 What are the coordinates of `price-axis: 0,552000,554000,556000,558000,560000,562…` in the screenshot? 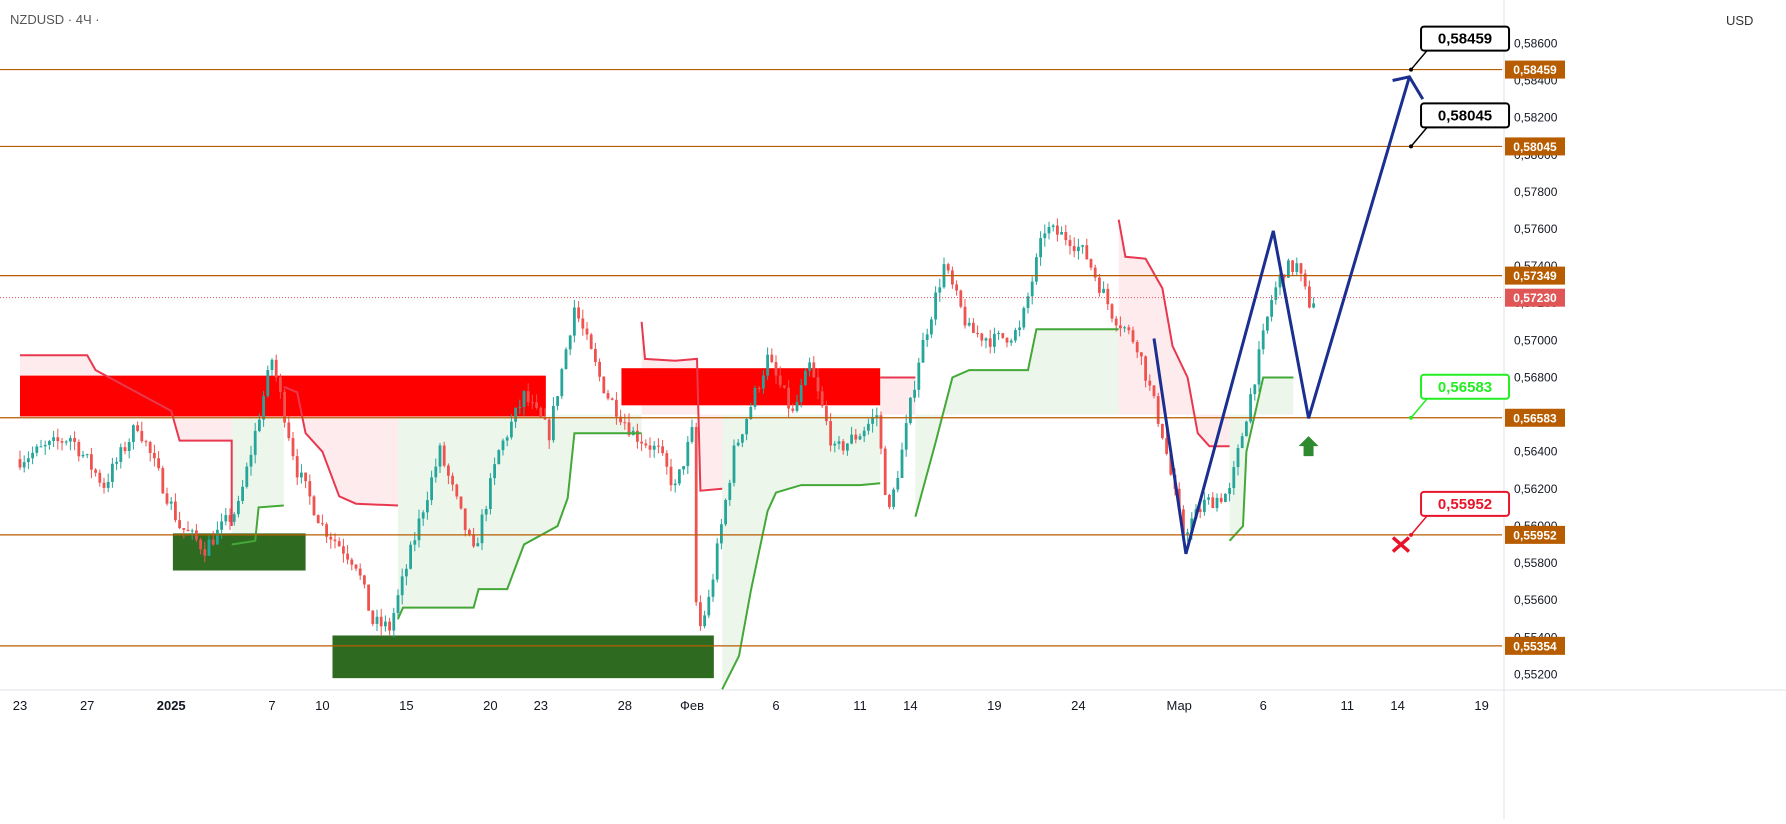 It's located at (1535, 358).